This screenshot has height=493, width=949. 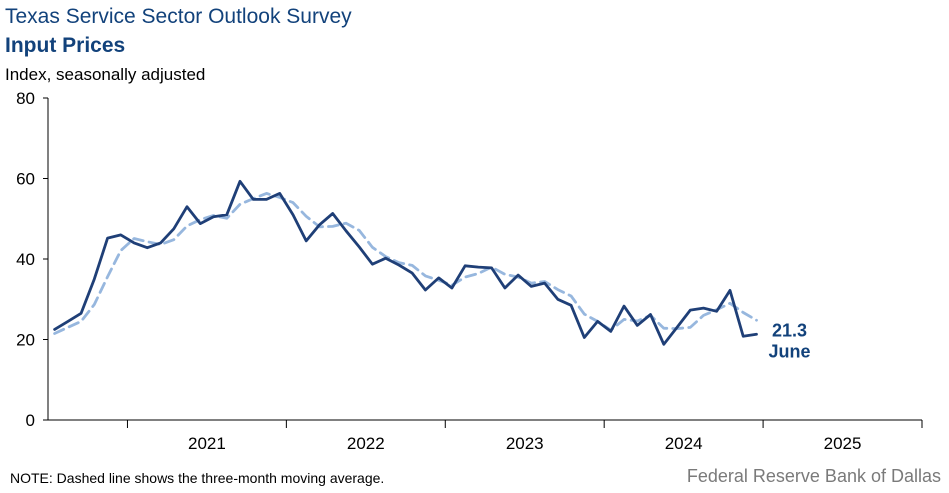 What do you see at coordinates (366, 443) in the screenshot?
I see `x-tick-label: 2022` at bounding box center [366, 443].